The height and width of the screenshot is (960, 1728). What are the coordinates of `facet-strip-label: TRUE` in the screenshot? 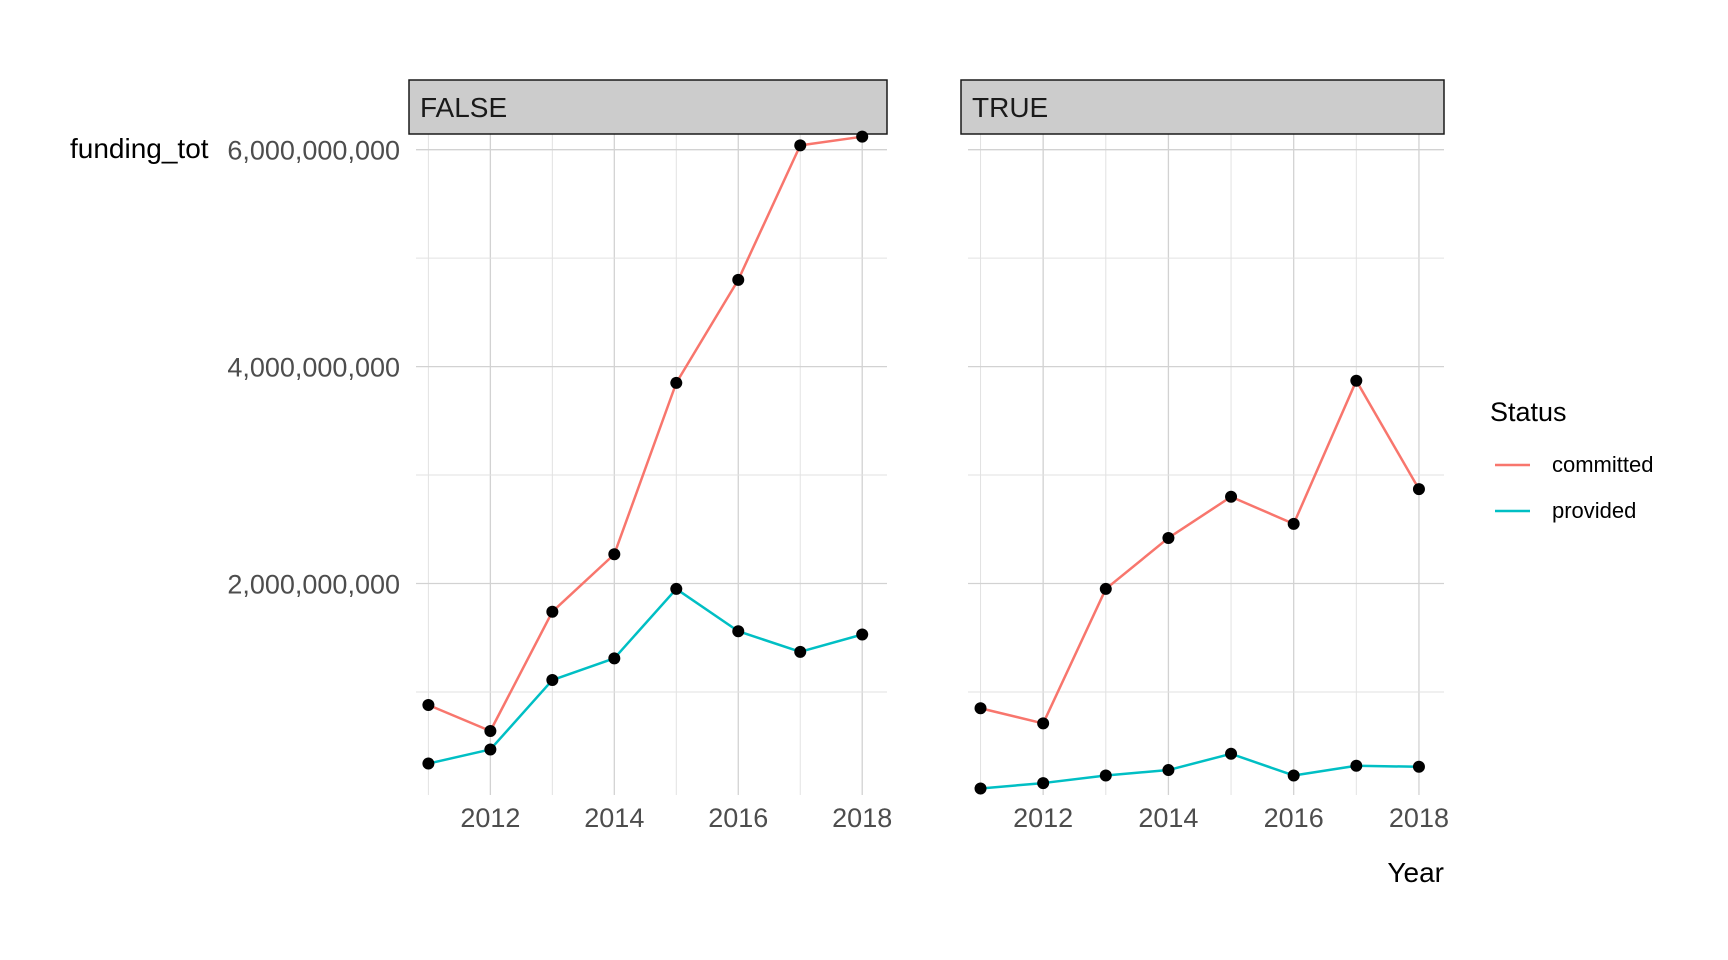 It's located at (1010, 107).